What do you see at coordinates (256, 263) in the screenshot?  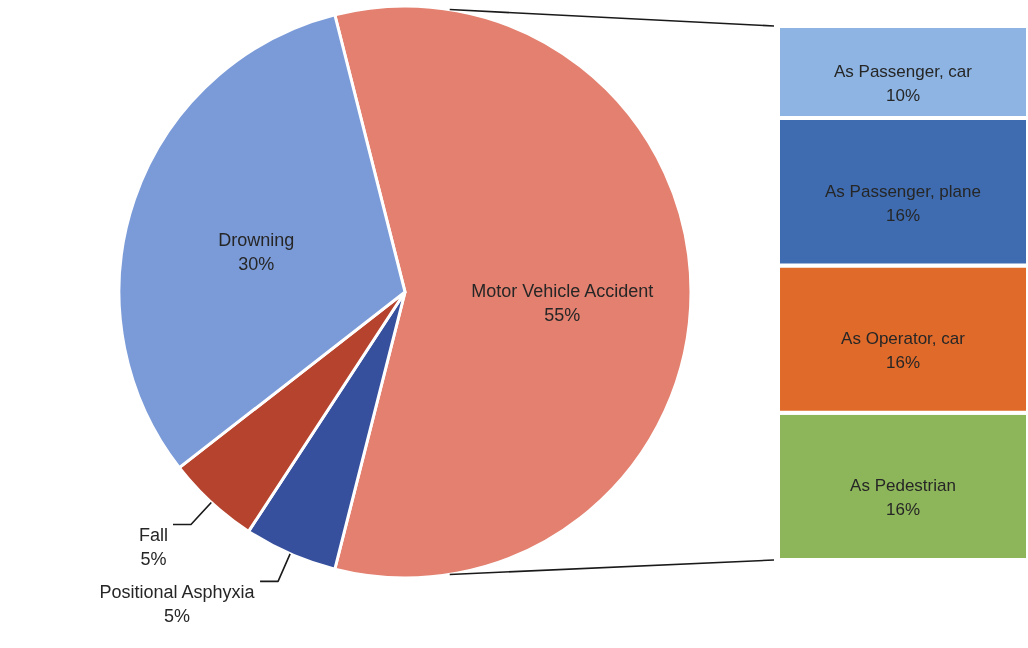 I see `data-label: 30%` at bounding box center [256, 263].